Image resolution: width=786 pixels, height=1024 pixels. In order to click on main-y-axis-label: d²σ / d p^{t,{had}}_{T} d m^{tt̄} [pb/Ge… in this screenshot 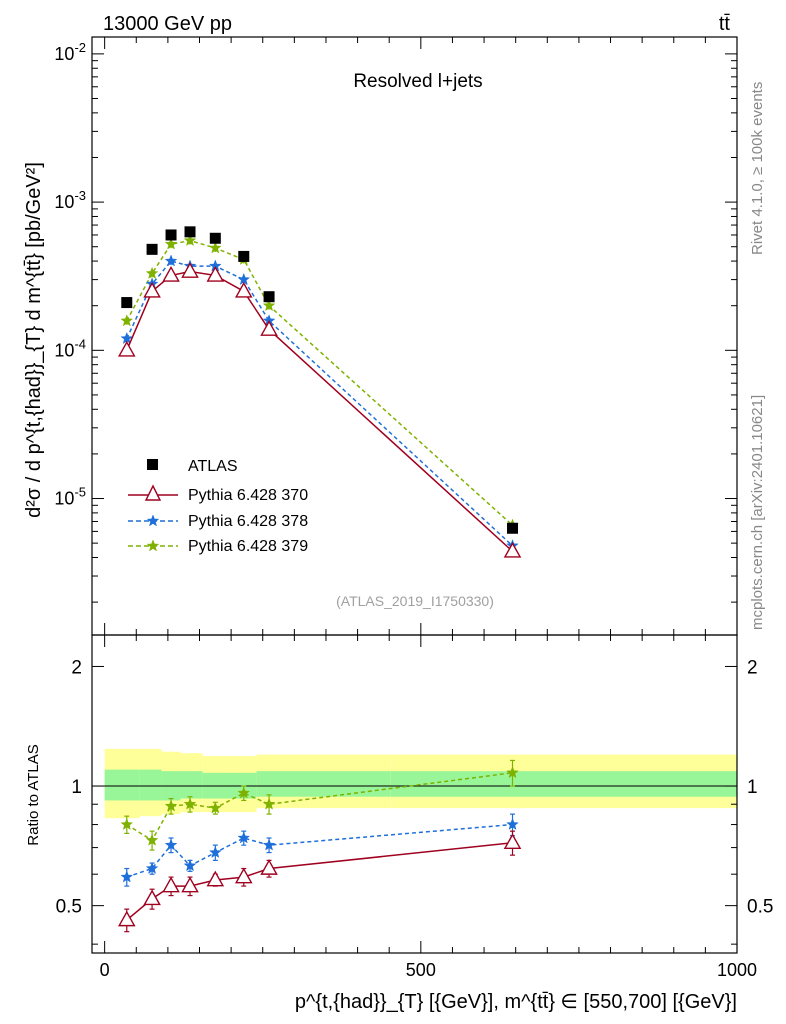, I will do `click(34, 340)`.